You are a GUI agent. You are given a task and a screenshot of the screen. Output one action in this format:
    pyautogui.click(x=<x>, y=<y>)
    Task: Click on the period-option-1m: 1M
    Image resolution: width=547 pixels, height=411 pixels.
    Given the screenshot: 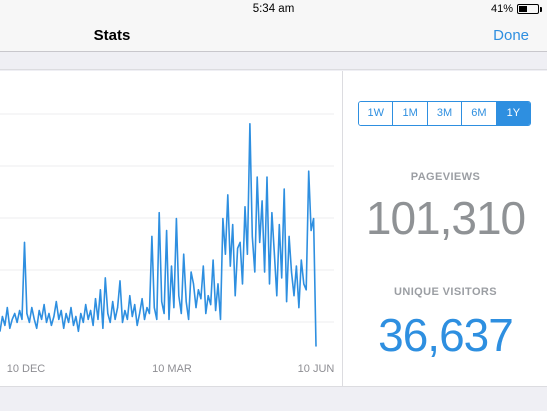 What is the action you would take?
    pyautogui.click(x=409, y=113)
    